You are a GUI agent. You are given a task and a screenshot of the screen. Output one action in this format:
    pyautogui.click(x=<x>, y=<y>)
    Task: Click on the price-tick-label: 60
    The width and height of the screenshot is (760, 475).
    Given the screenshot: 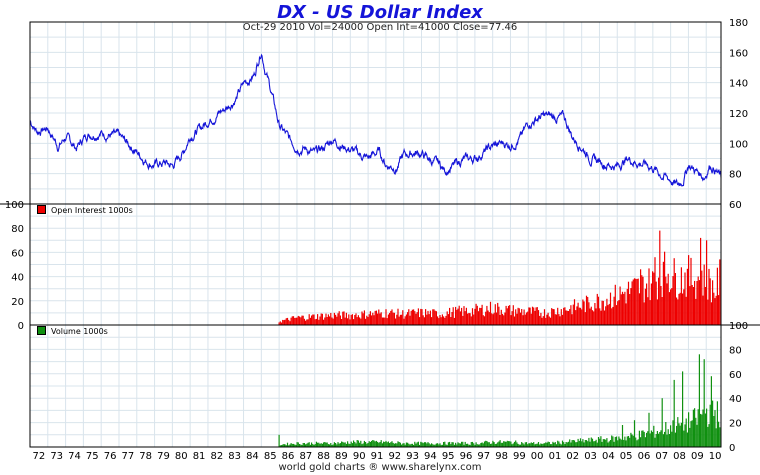 What is the action you would take?
    pyautogui.click(x=735, y=205)
    